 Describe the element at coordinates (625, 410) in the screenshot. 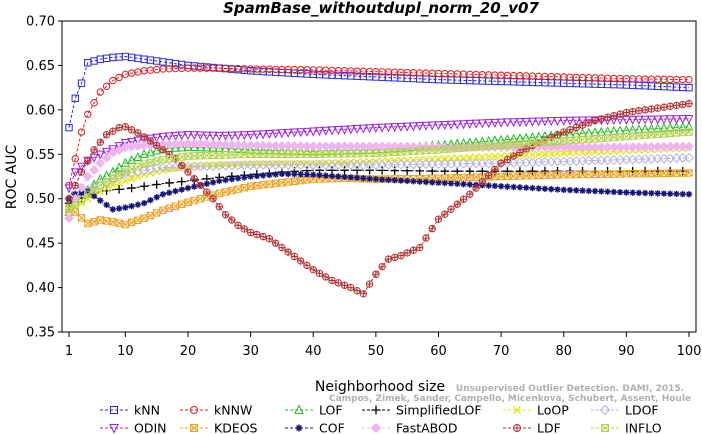

I see `legend-item-ldof: LDOF` at that location.